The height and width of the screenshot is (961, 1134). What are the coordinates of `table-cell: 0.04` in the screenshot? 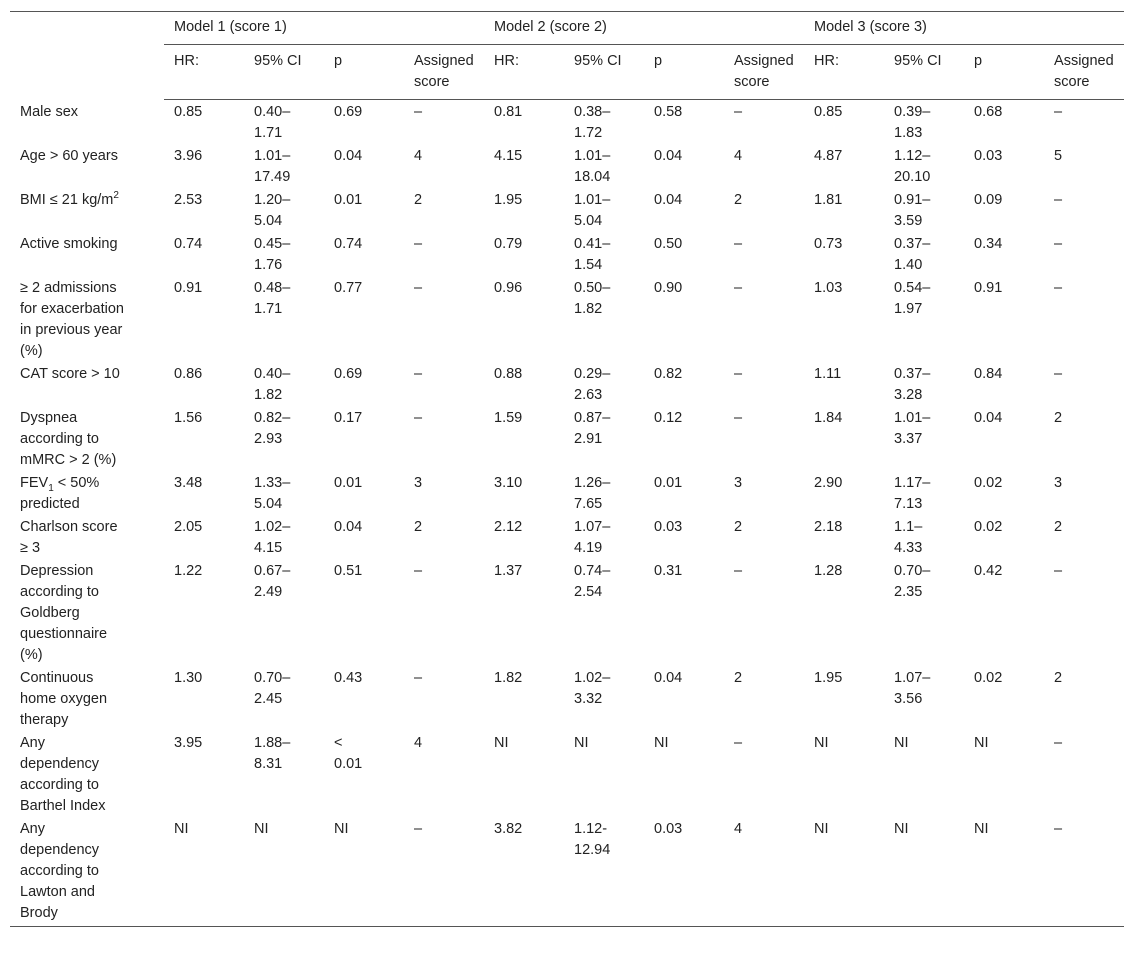 It's located at (348, 156).